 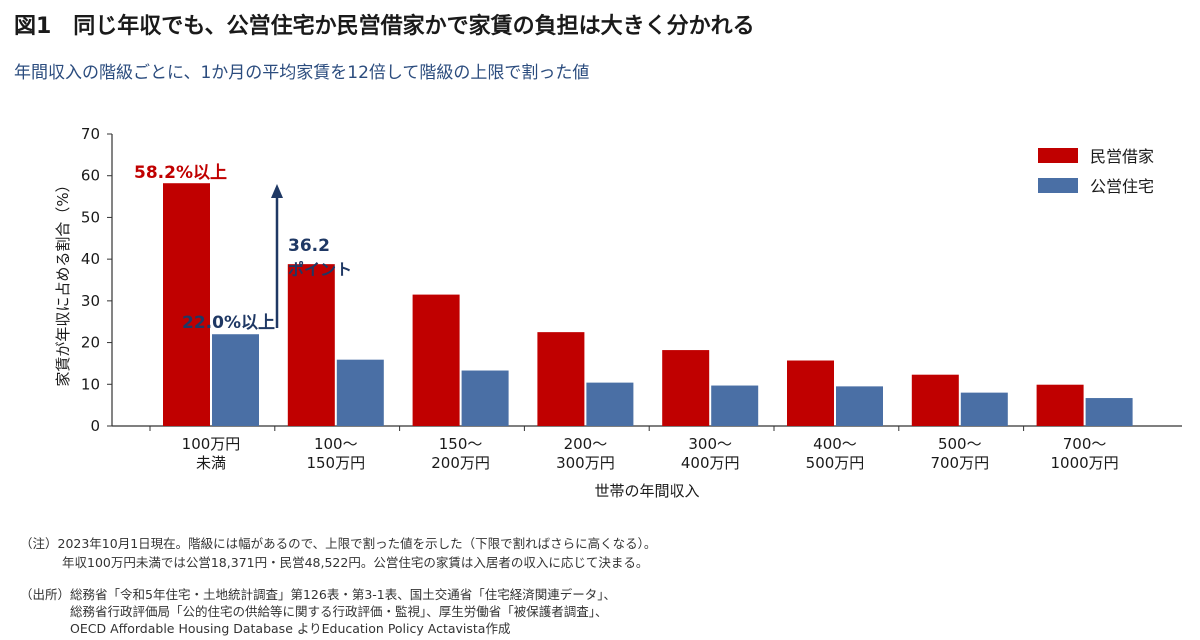 I want to click on y-axis-label: 家賃が年収に占める割合（%）, so click(x=63, y=281).